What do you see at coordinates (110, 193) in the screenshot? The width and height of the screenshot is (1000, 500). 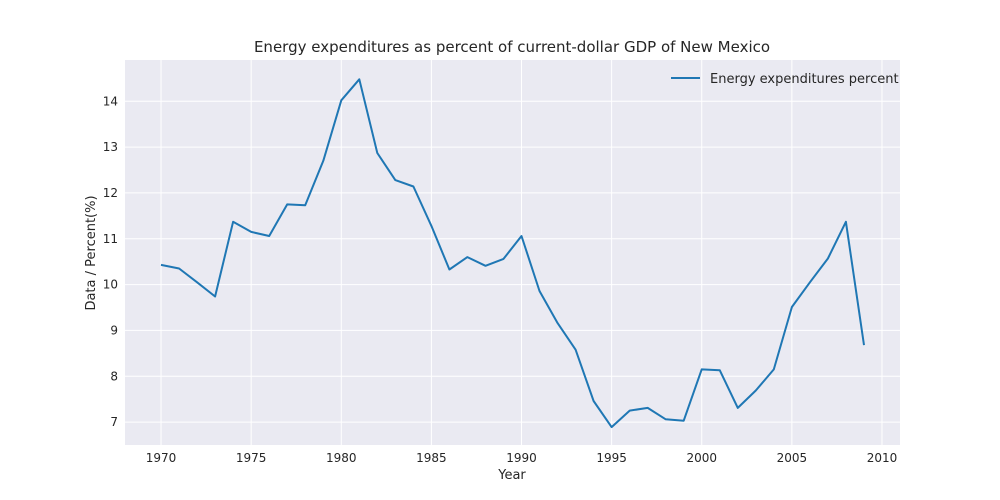 I see `y-tick-label: 12` at bounding box center [110, 193].